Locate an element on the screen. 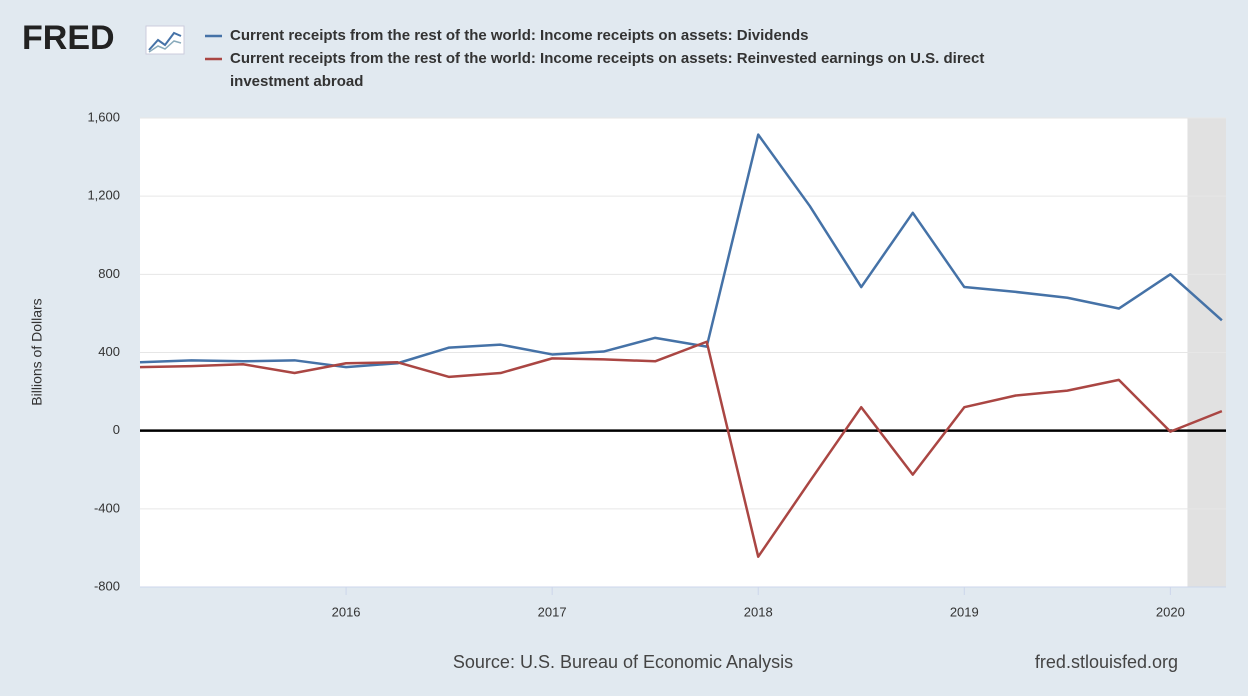  x-tick-label: 2017 is located at coordinates (552, 611).